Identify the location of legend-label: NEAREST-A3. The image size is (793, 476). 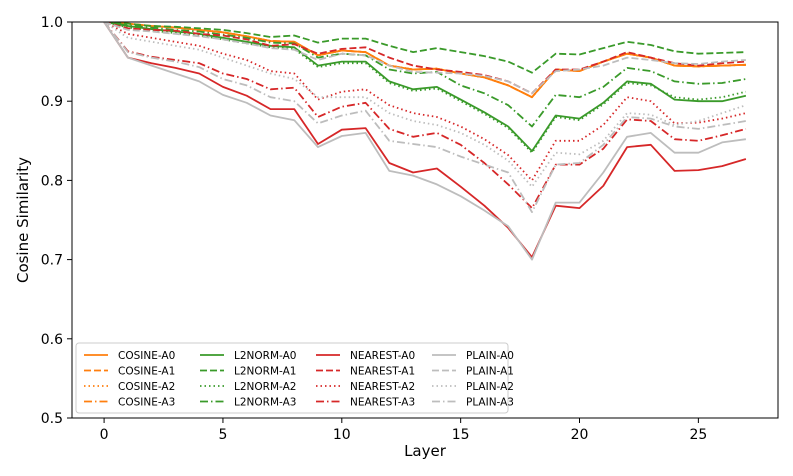
(382, 403).